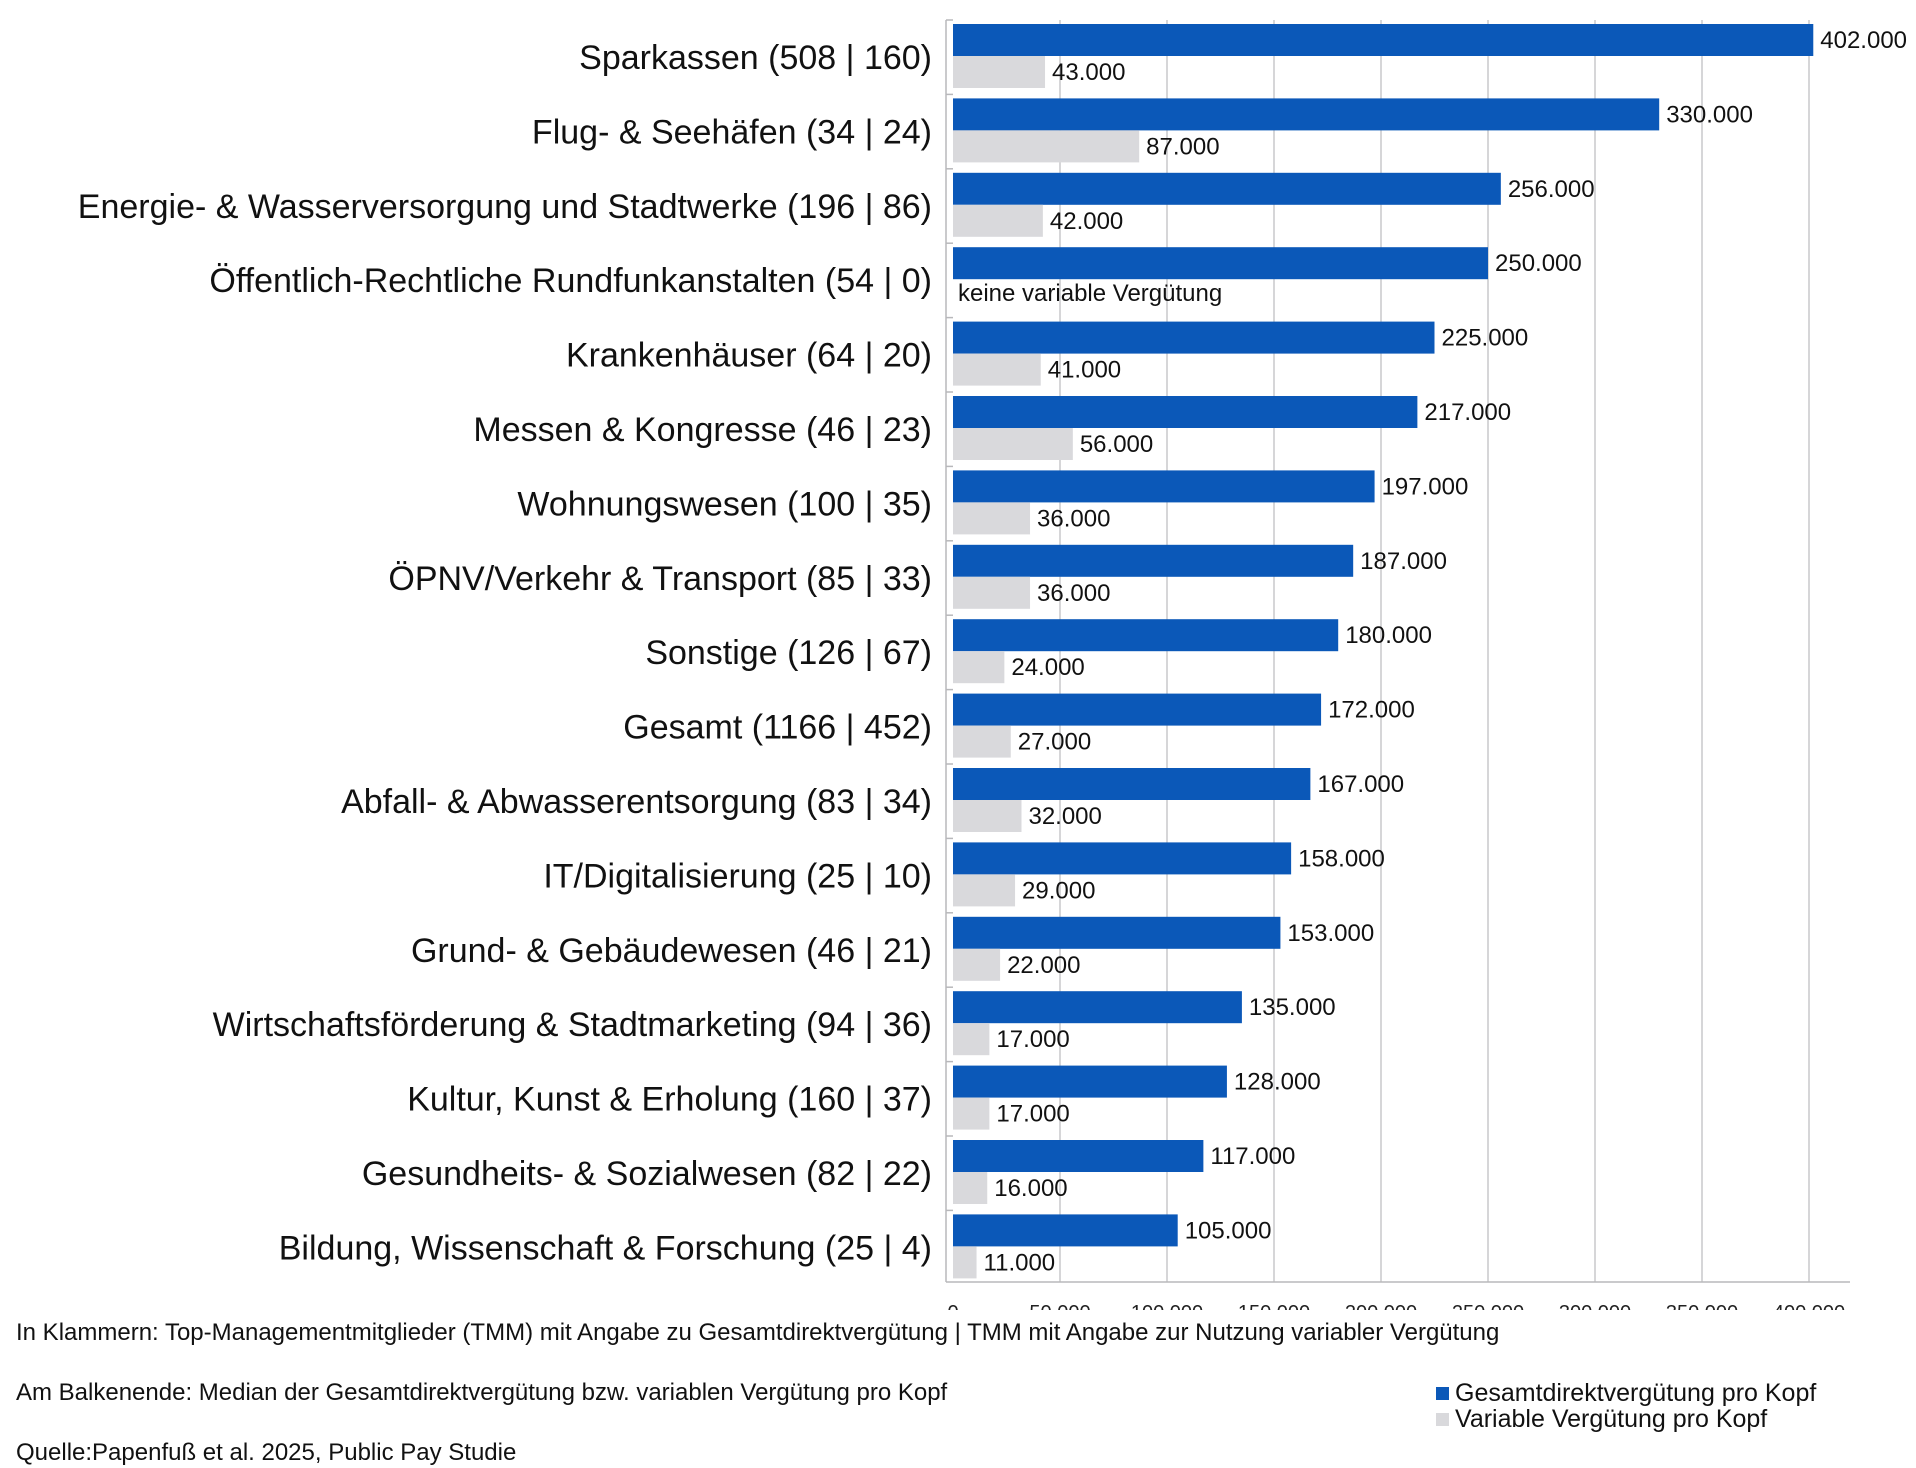 The width and height of the screenshot is (1916, 1468). What do you see at coordinates (1086, 221) in the screenshot?
I see `data-label-variable: 42.000` at bounding box center [1086, 221].